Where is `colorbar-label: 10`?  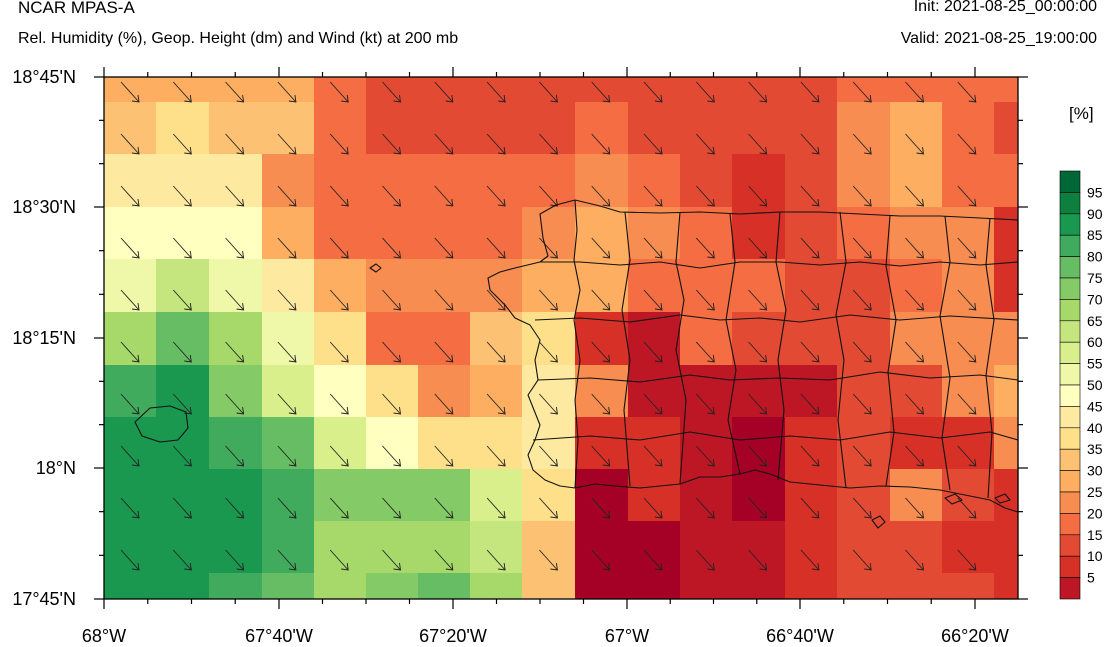 colorbar-label: 10 is located at coordinates (1095, 556).